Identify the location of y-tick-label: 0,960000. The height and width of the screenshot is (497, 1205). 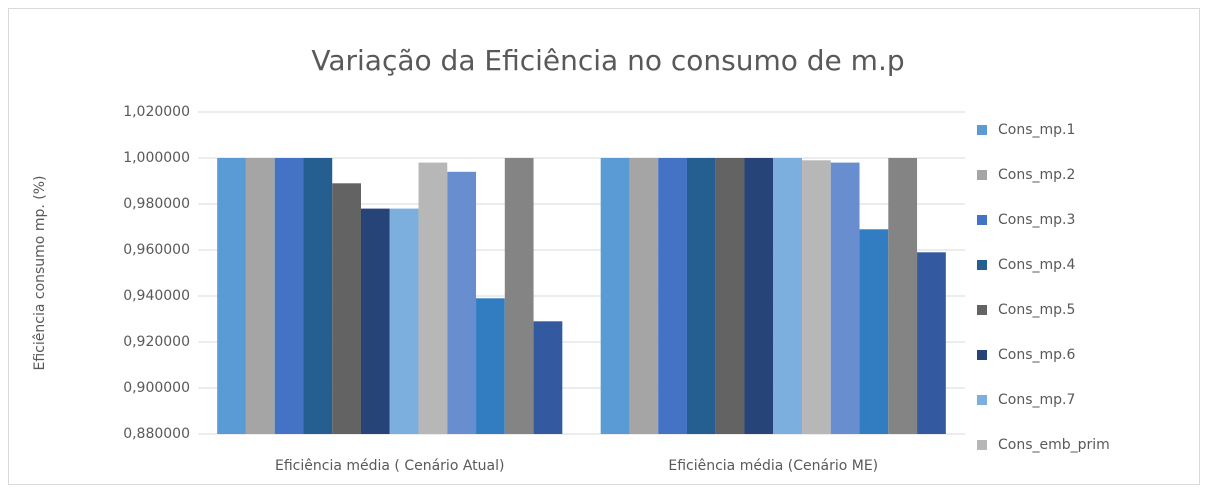
(156, 250).